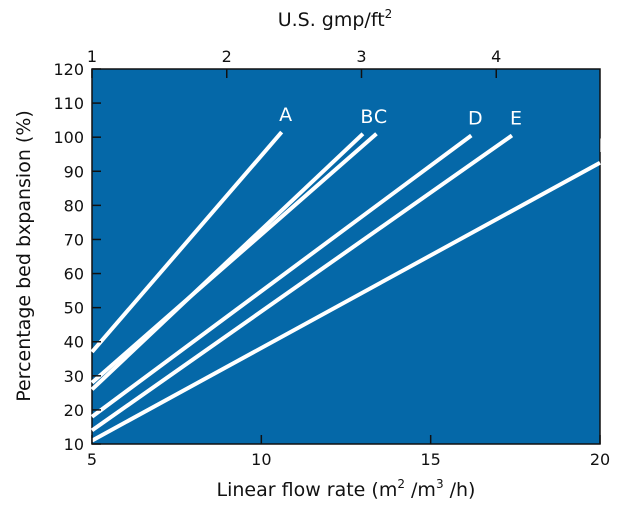  What do you see at coordinates (68, 137) in the screenshot?
I see `y-tick-label-100: 100` at bounding box center [68, 137].